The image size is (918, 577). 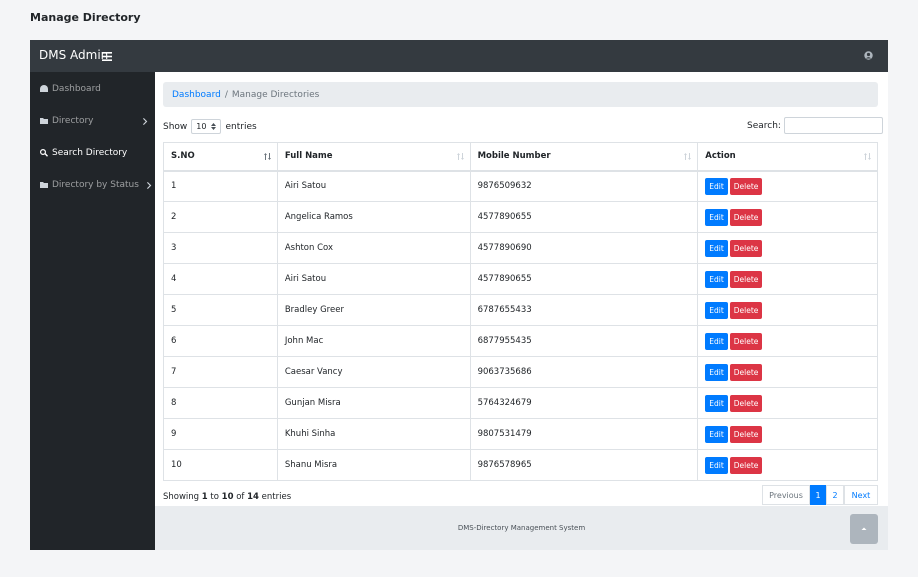 What do you see at coordinates (74, 55) in the screenshot?
I see `brand: DMS Admin` at bounding box center [74, 55].